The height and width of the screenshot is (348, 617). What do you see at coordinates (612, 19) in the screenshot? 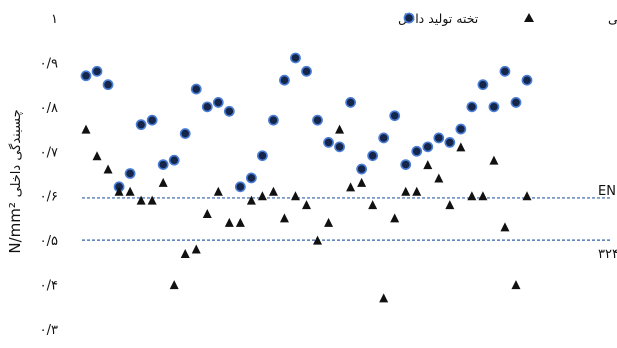
I see `legend-label: تخته وارداتی` at bounding box center [612, 19].